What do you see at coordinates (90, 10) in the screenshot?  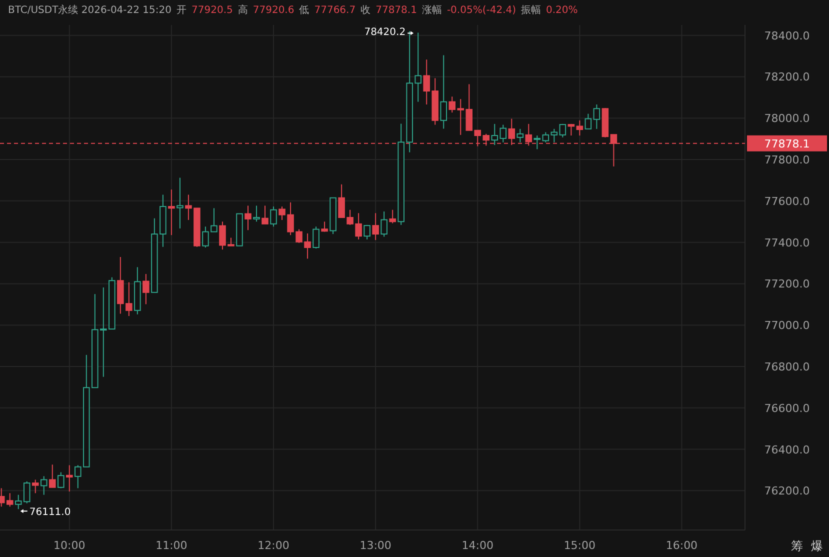 I see `chart-title: BTC/USDT永续 2026-04-22 15:20` at bounding box center [90, 10].